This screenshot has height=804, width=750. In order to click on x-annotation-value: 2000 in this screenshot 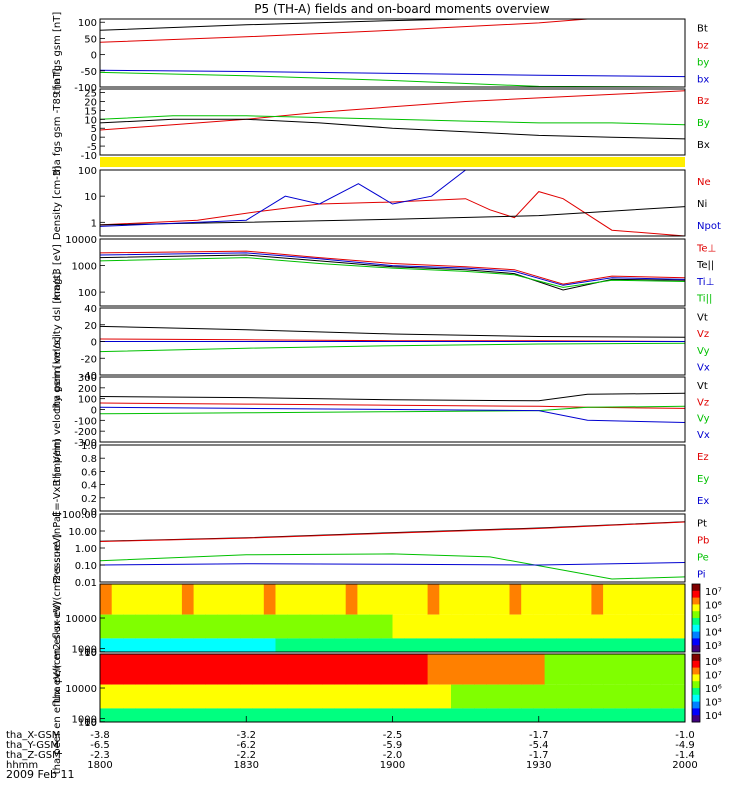, I will do `click(684, 765)`.